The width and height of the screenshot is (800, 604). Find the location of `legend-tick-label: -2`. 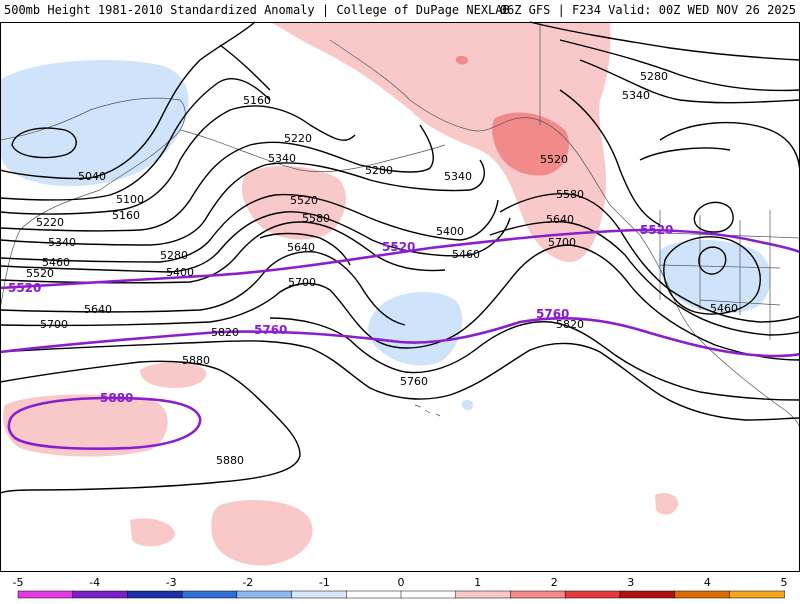

legend-tick-label: -2 is located at coordinates (247, 582).